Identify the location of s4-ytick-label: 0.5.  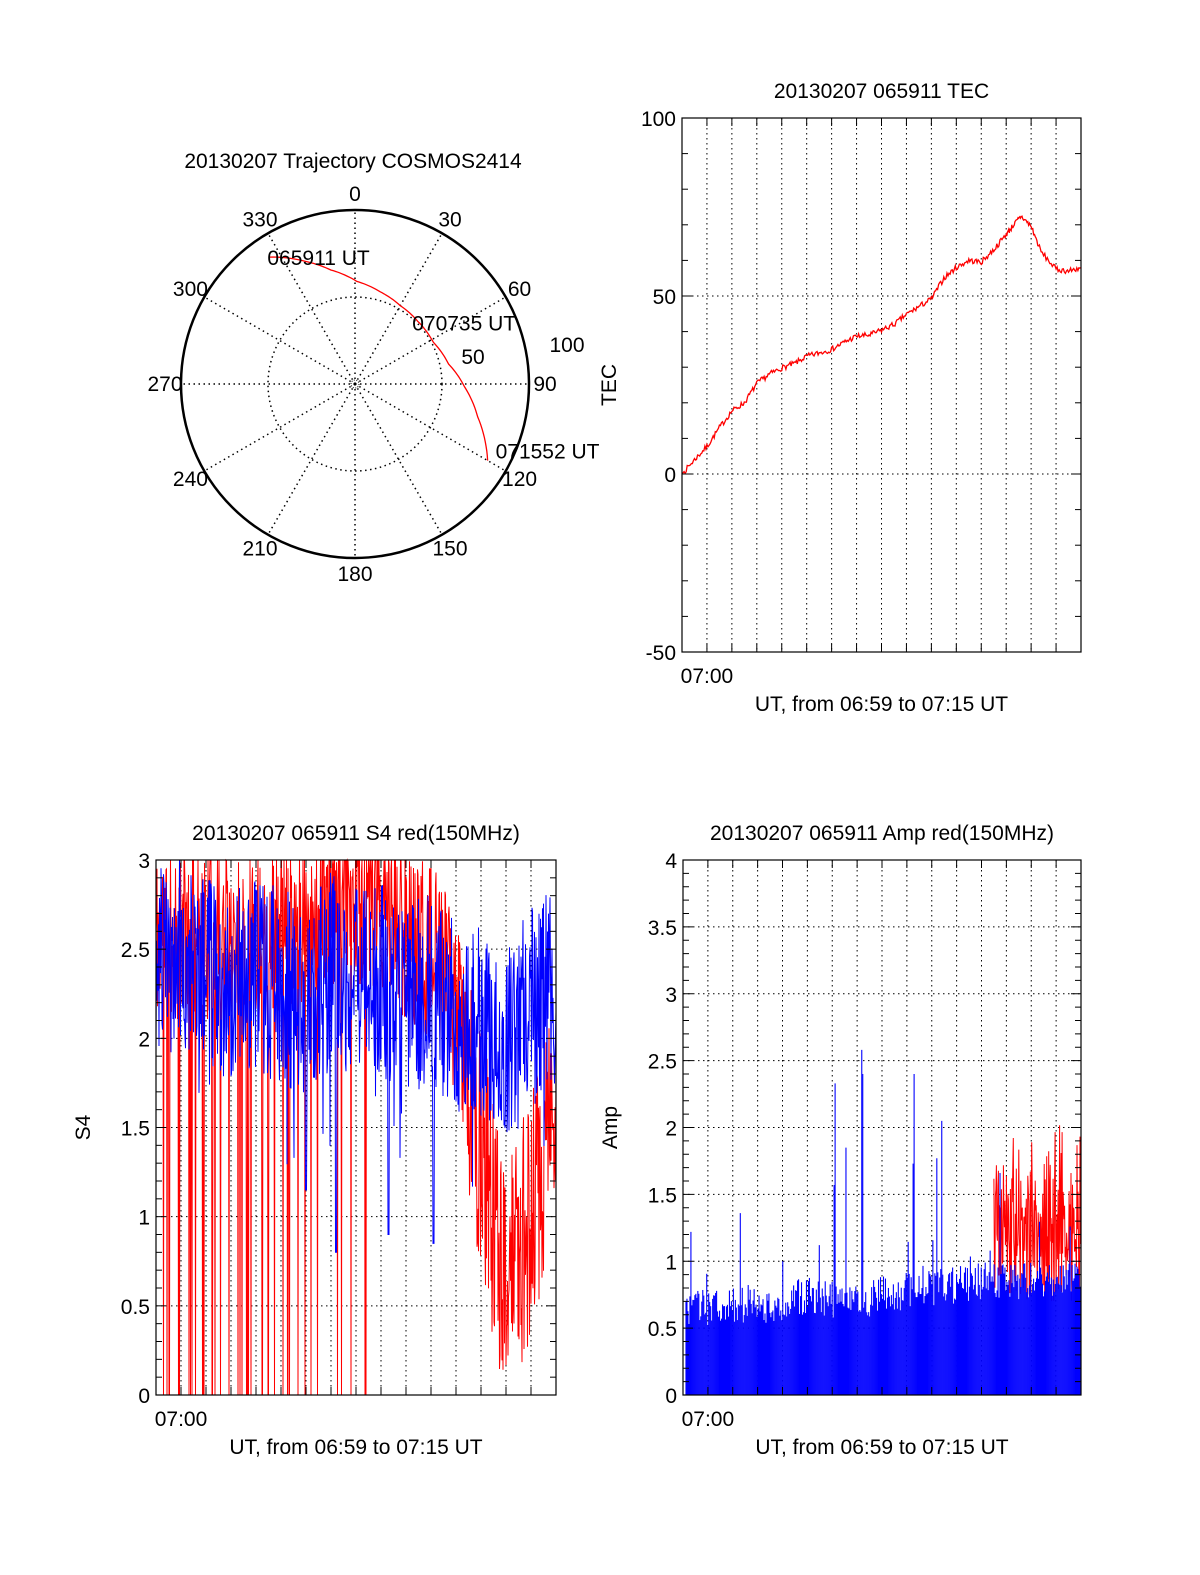
(135, 1307).